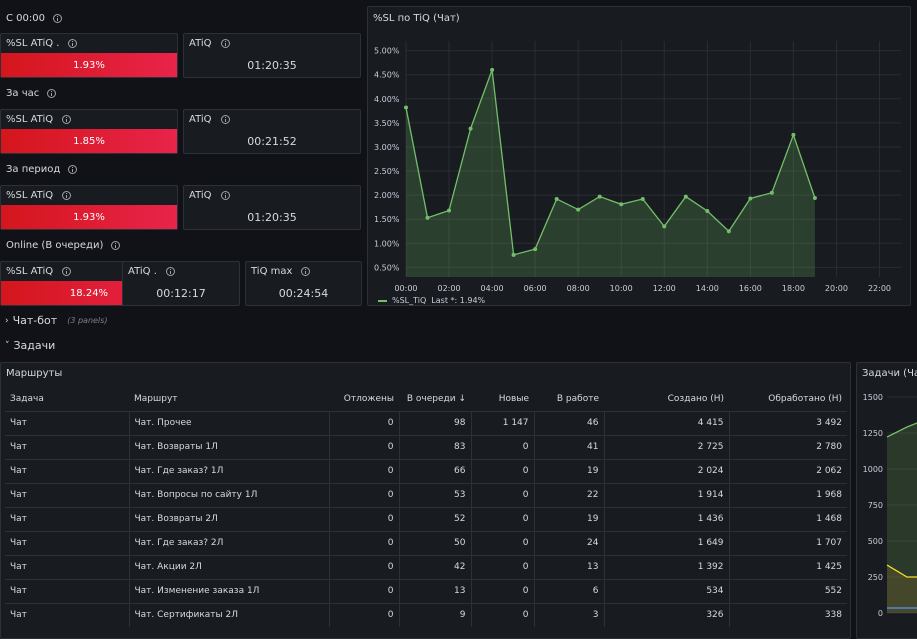  Describe the element at coordinates (303, 283) in the screenshot. I see `online-tiq-max-panel: TiQ max 00:24:54` at that location.